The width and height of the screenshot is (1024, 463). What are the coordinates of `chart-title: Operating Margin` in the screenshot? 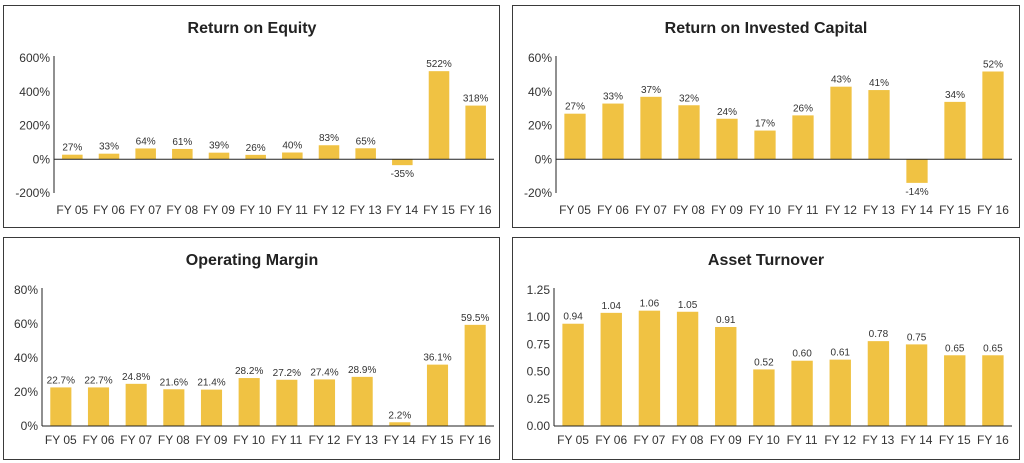 It's located at (252, 260).